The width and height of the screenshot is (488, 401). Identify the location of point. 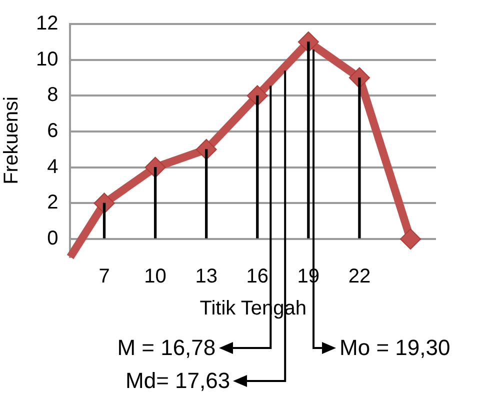
(410, 239).